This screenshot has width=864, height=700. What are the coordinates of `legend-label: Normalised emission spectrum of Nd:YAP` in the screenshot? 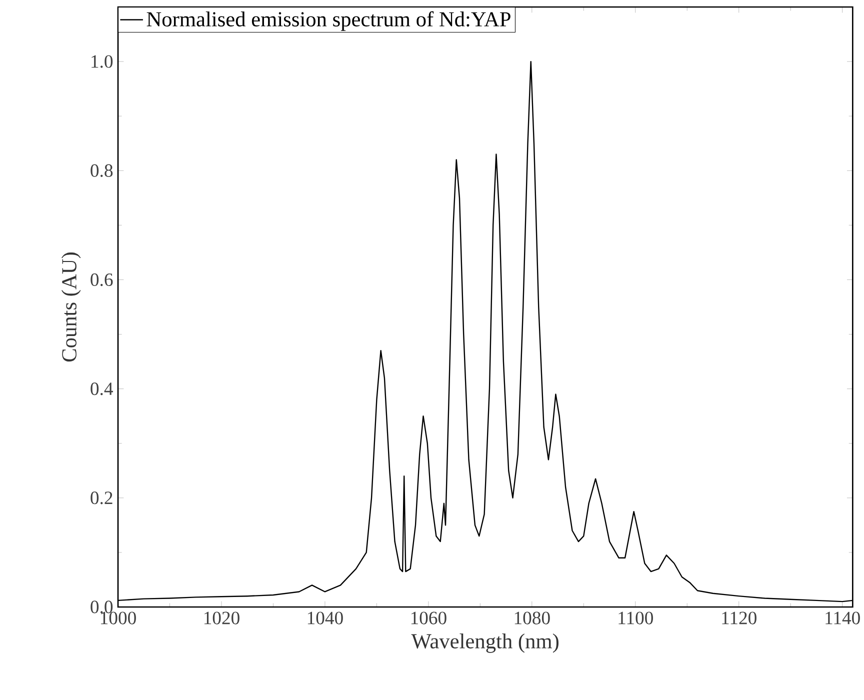 It's located at (328, 21).